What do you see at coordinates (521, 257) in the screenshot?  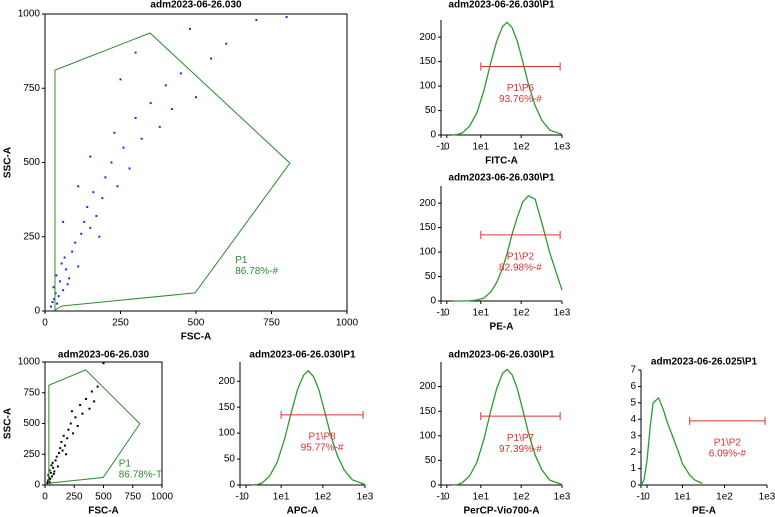 I see `gate-label: P1\P2` at bounding box center [521, 257].